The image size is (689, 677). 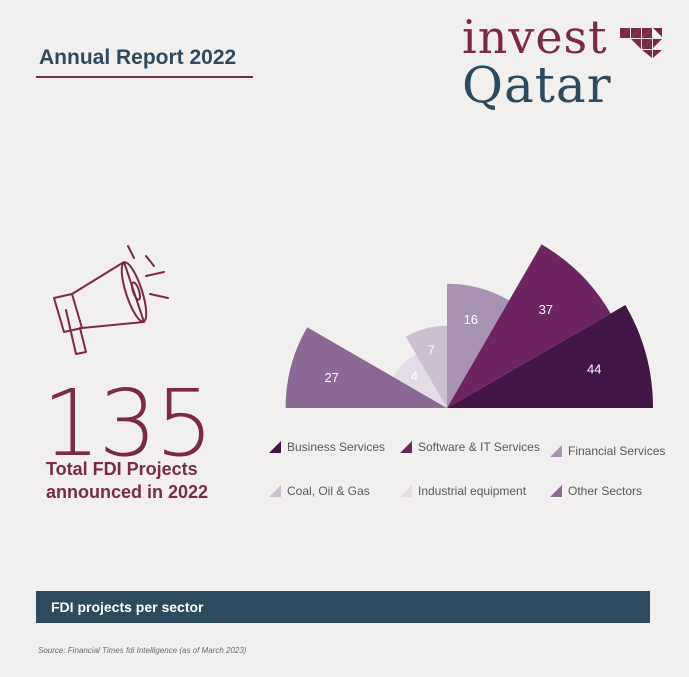 What do you see at coordinates (111, 300) in the screenshot?
I see `megaphone-icon` at bounding box center [111, 300].